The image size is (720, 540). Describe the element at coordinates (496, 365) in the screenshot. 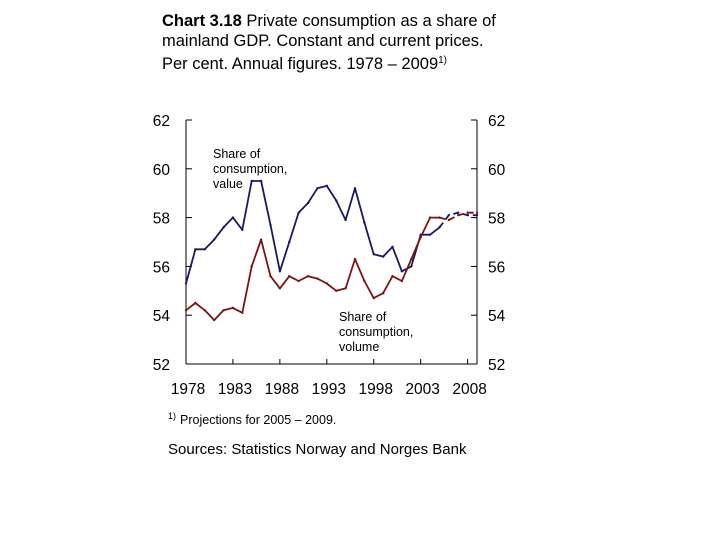

I see `y-tick-label-right: 52` at that location.